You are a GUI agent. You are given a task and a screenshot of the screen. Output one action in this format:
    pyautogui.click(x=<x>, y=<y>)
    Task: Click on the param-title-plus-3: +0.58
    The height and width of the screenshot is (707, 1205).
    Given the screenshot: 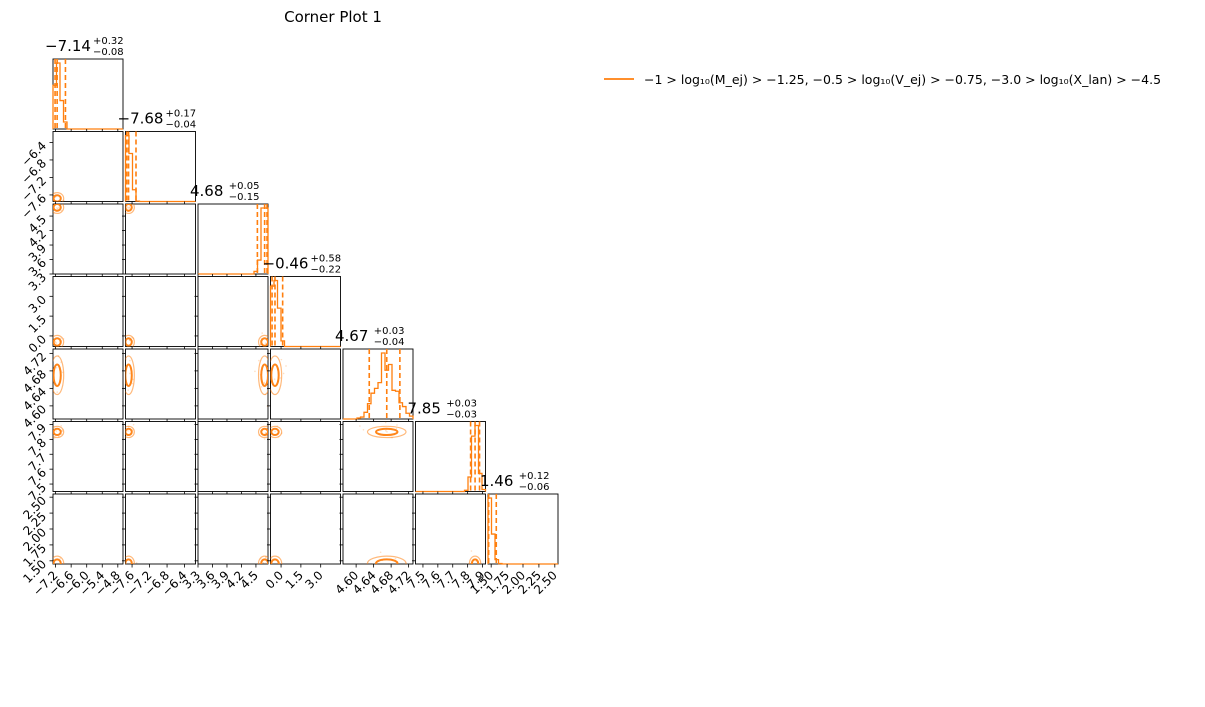 What is the action you would take?
    pyautogui.click(x=326, y=259)
    